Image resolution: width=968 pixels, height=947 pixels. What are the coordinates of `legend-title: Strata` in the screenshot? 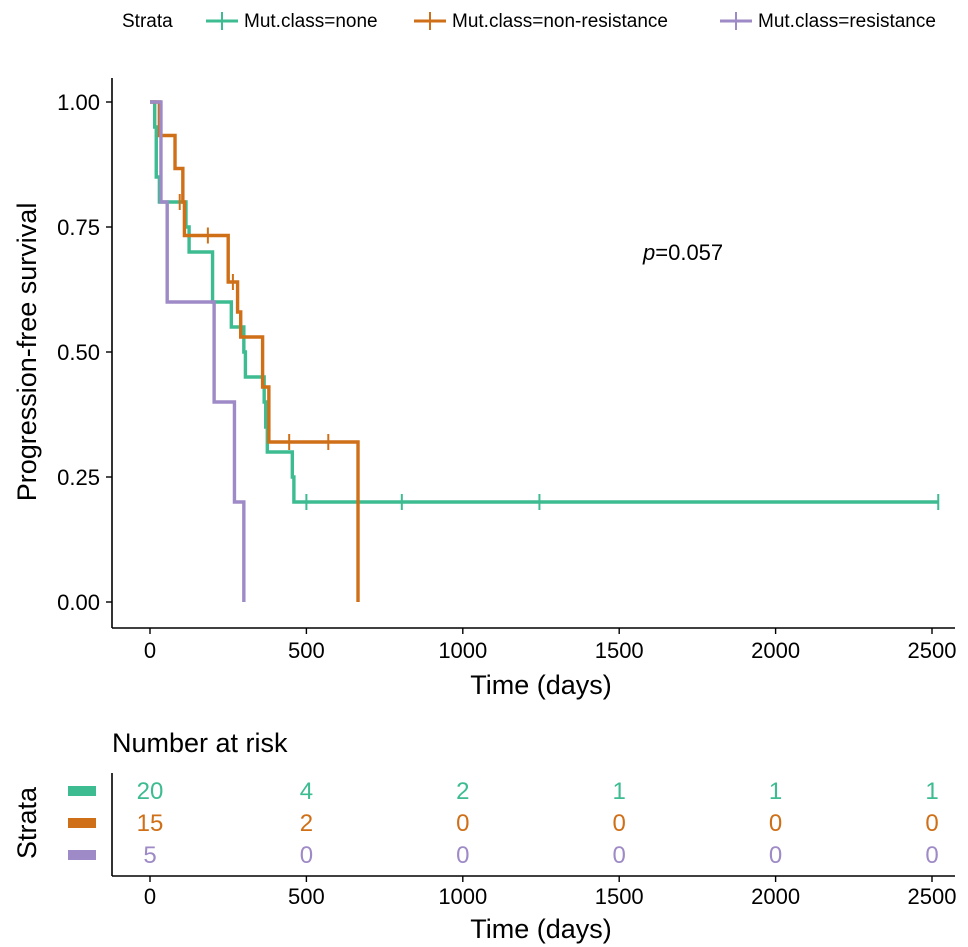 It's located at (147, 21).